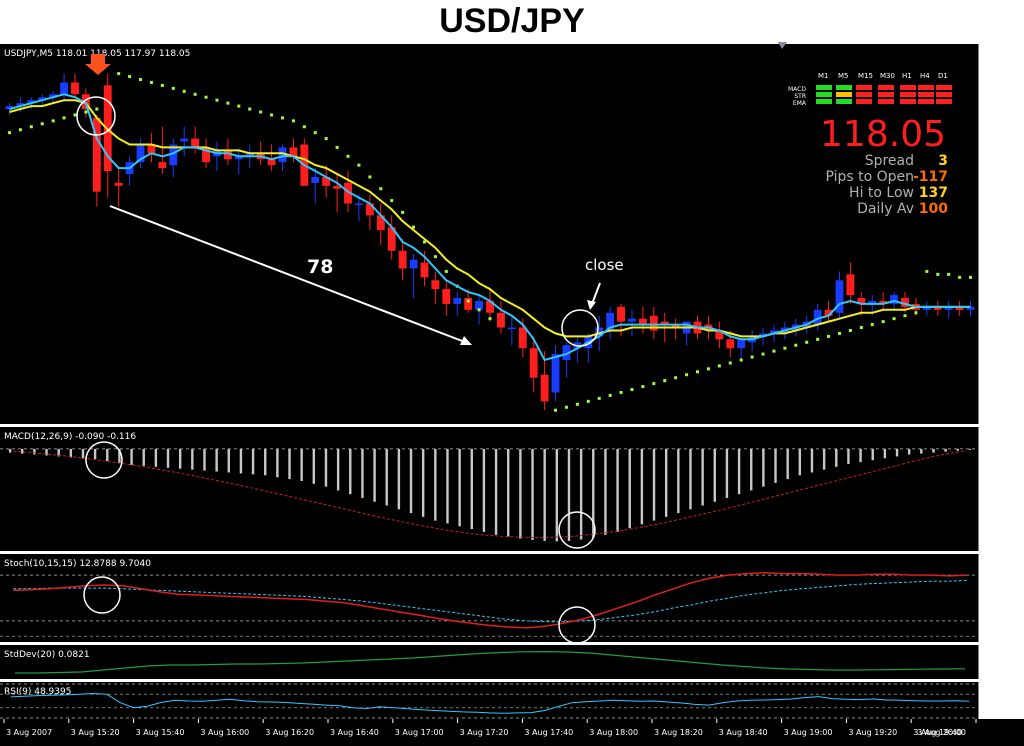  I want to click on x-tick-label: 3 Aug 16:40, so click(354, 732).